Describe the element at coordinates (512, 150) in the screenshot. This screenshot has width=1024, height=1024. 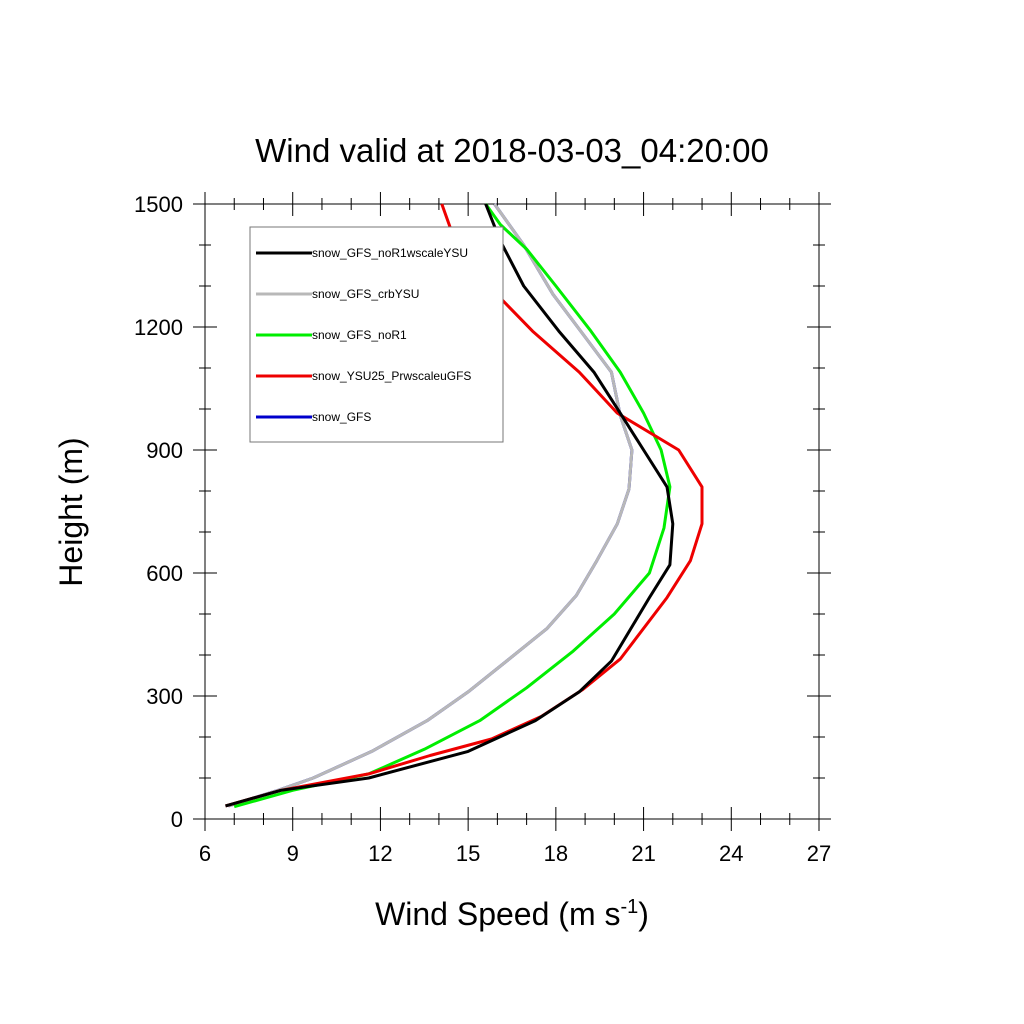
I see `chart-title: Wind valid at 2018-03-03_04:20:00` at that location.